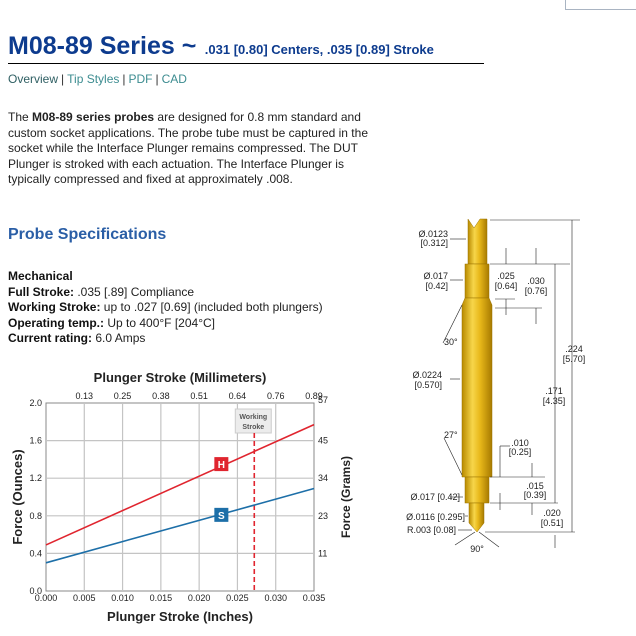  What do you see at coordinates (506, 286) in the screenshot?
I see `label-d025-mm: [0.64]` at bounding box center [506, 286].